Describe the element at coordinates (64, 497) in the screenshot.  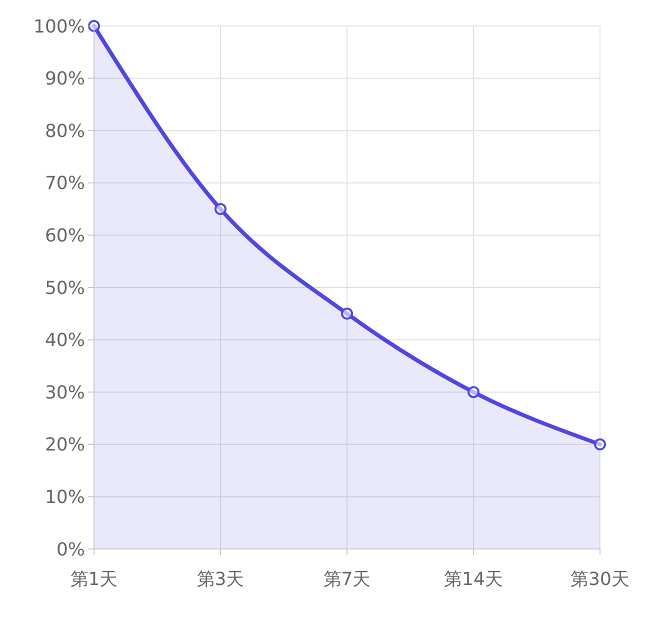
I see `y-tick-label: 10%` at that location.